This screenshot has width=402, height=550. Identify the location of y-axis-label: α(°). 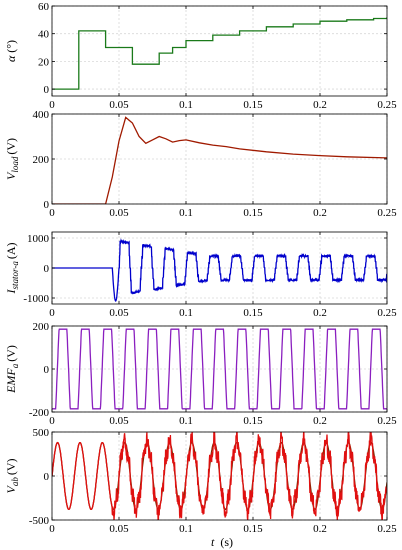
(11, 51).